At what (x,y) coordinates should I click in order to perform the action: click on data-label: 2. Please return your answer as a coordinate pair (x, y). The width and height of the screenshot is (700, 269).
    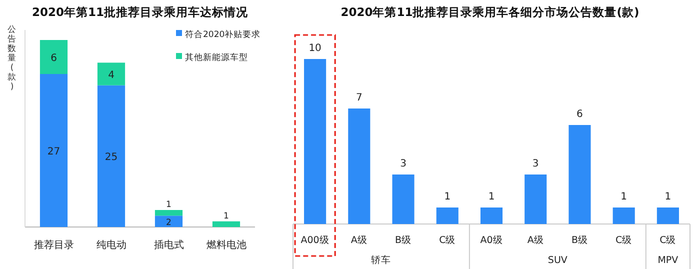
    Looking at the image, I should click on (169, 223).